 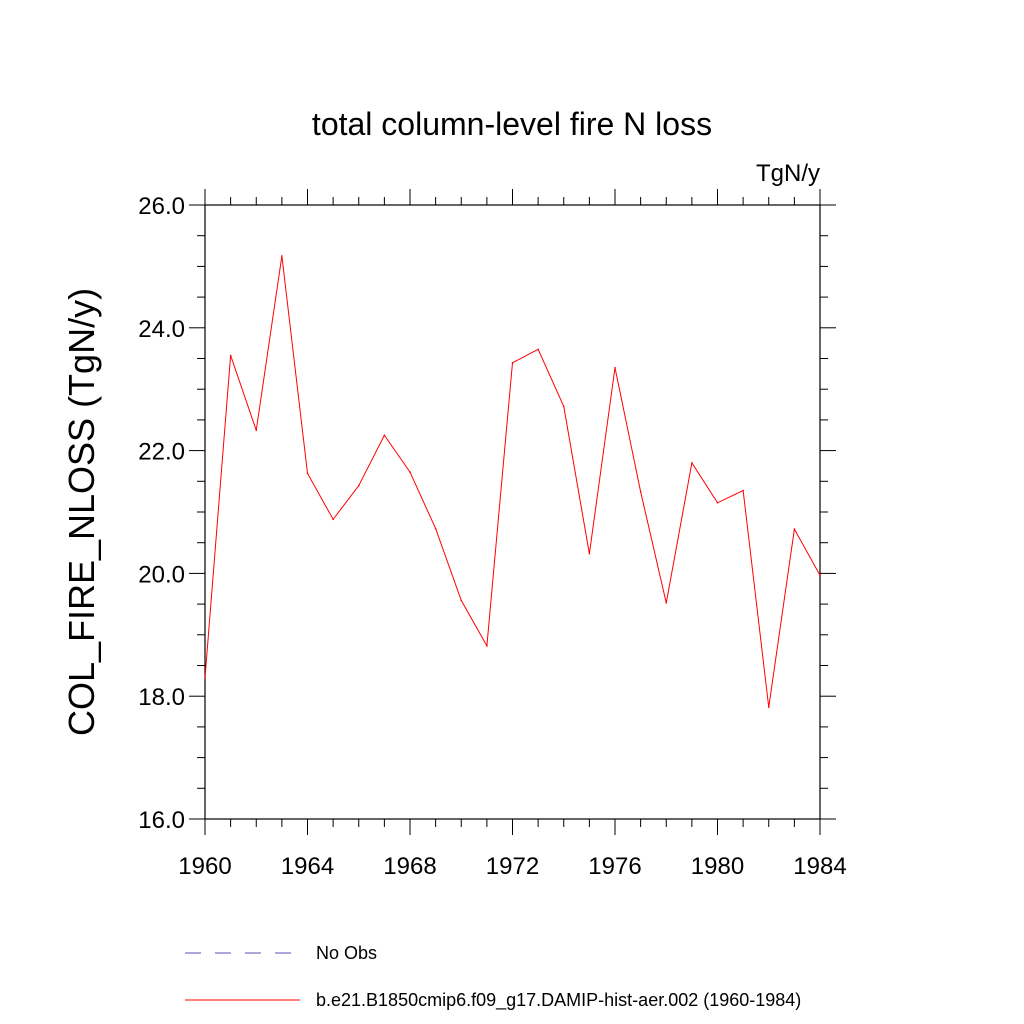 I want to click on x-tick-label: 1964, so click(x=307, y=866).